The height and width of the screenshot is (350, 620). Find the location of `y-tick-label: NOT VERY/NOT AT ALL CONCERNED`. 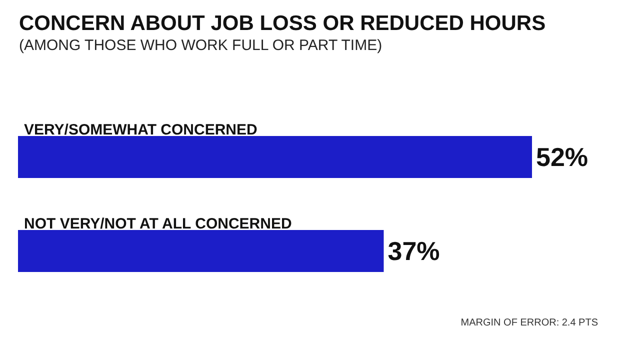

y-tick-label: NOT VERY/NOT AT ALL CONCERNED is located at coordinates (158, 224).